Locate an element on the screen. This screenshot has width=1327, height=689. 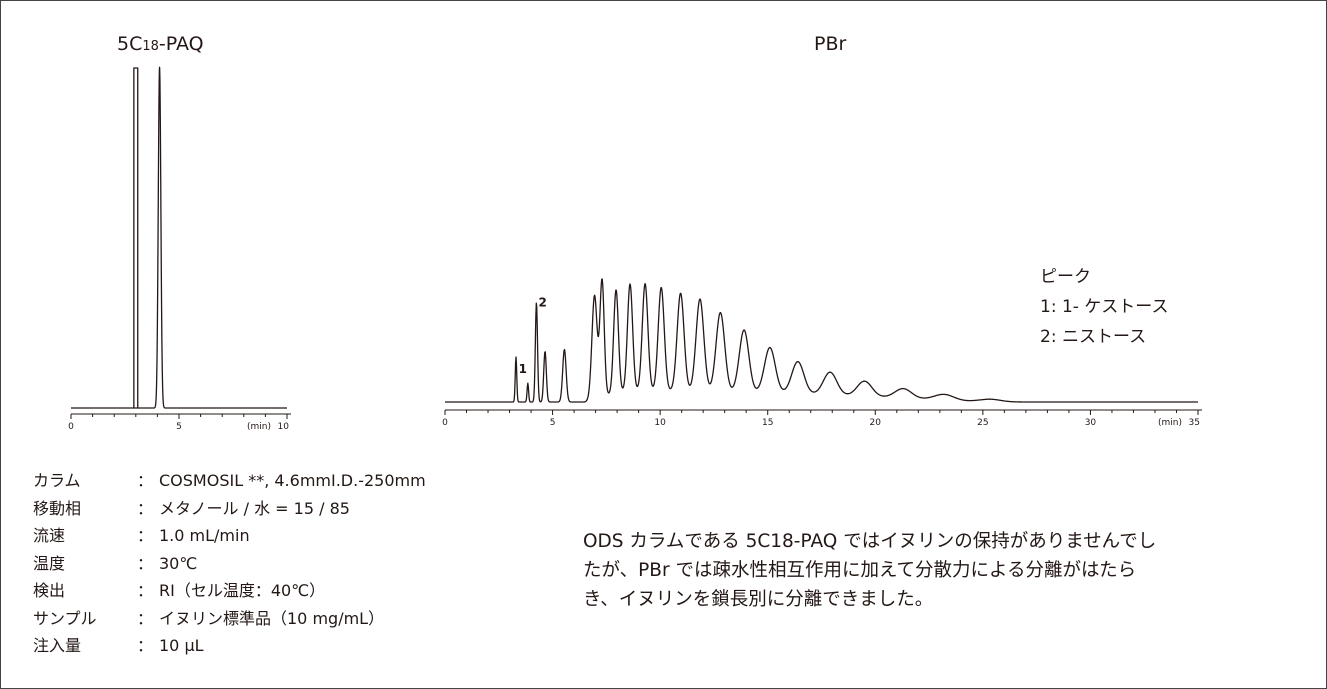
condition-label: カラム is located at coordinates (57, 480).